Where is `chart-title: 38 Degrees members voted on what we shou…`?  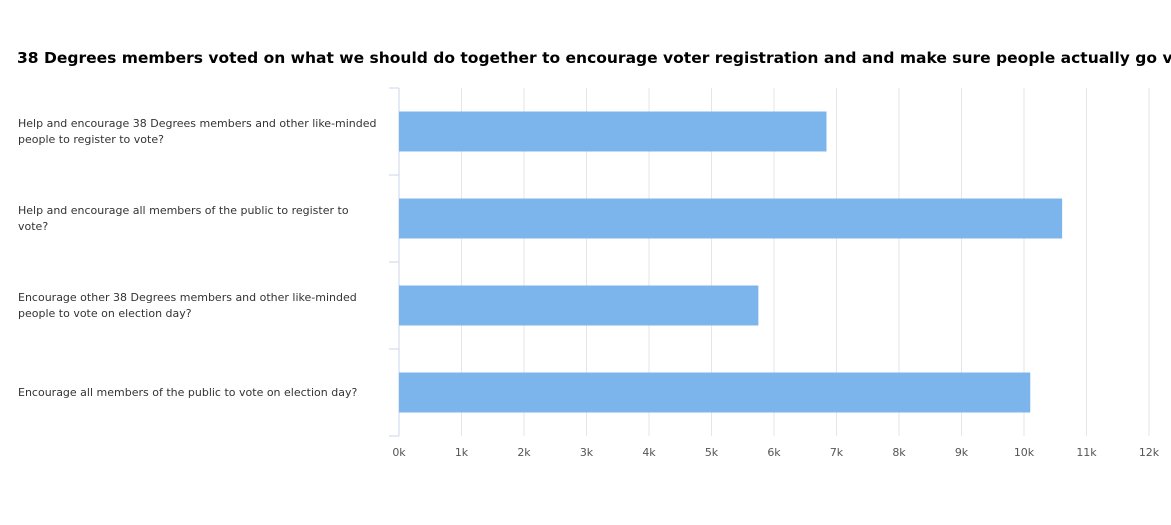
chart-title: 38 Degrees members voted on what we shou… is located at coordinates (594, 58).